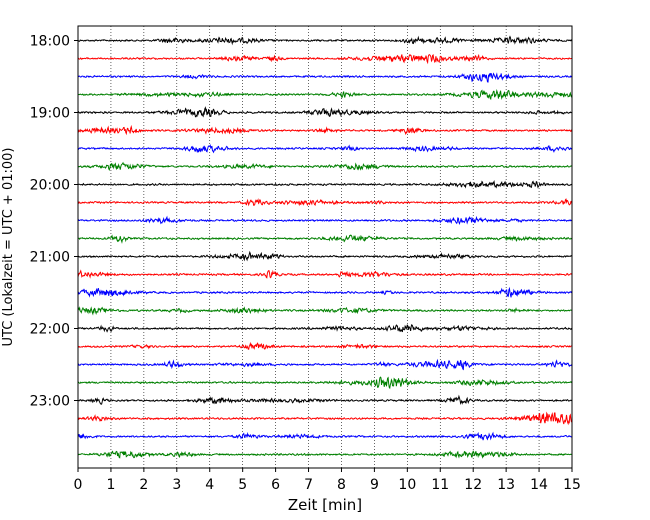 This screenshot has width=650, height=520. I want to click on x-tick-label: 2, so click(143, 485).